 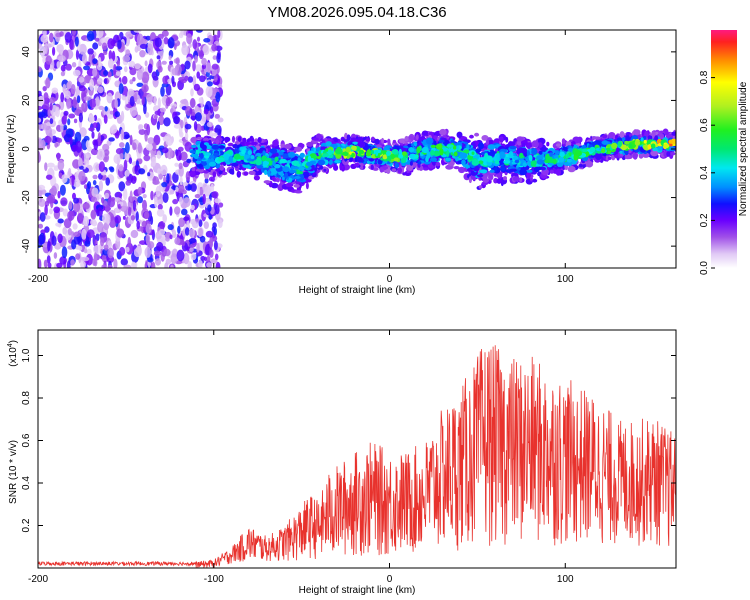 What do you see at coordinates (10, 345) in the screenshot?
I see `snr-multiplier-exponent: 4` at bounding box center [10, 345].